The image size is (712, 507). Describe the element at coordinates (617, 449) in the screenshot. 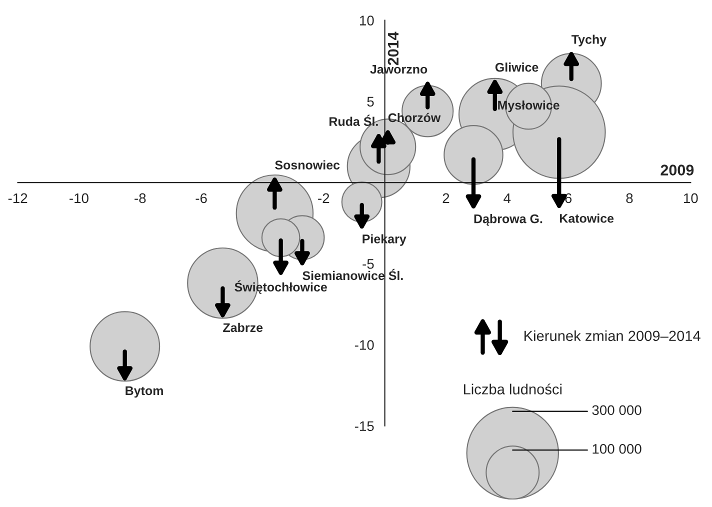

I see `legend-label: 100 000` at that location.